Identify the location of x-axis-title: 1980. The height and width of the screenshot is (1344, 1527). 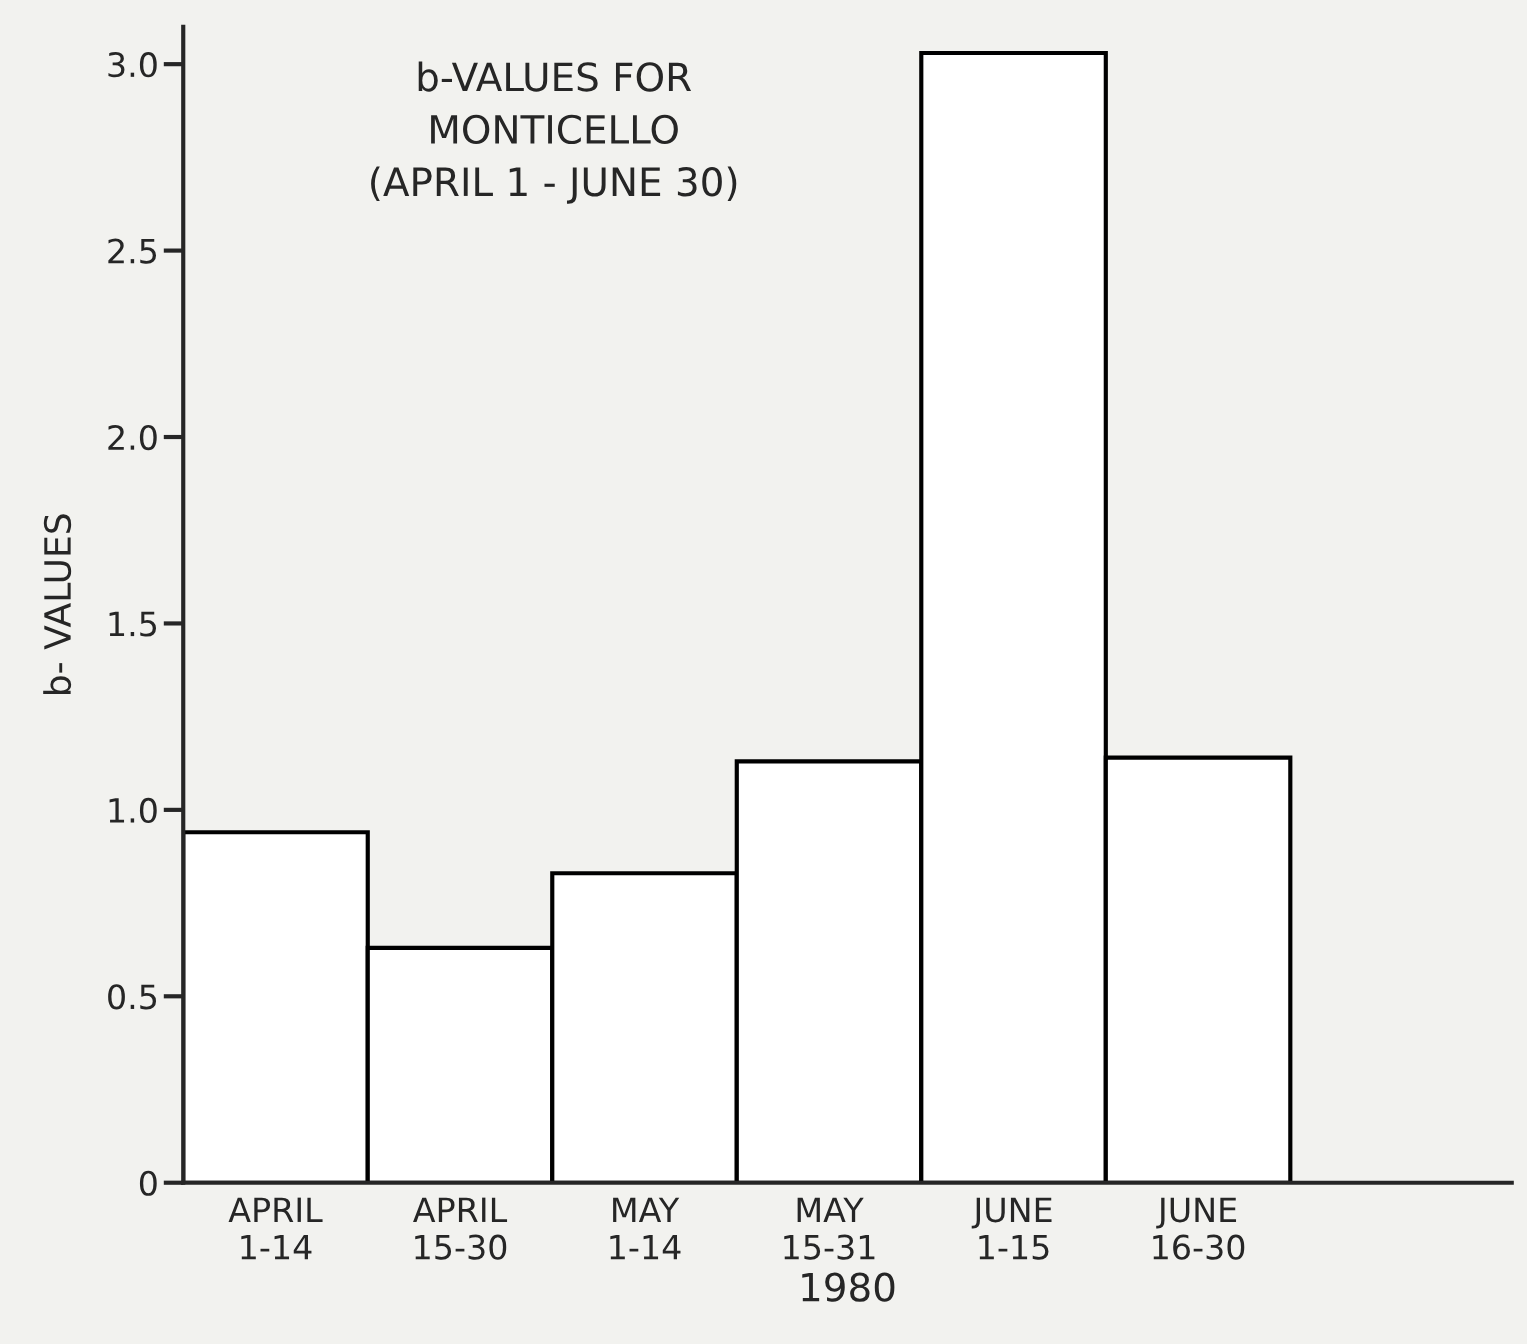
(848, 1287).